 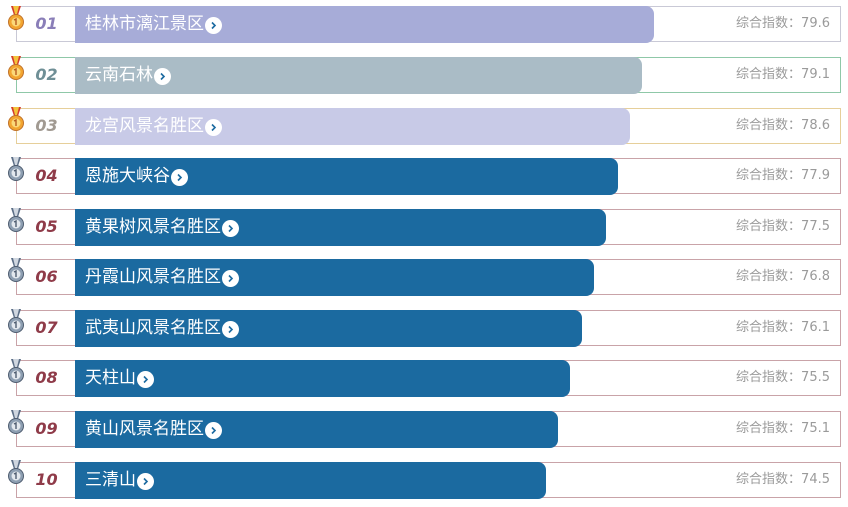 What do you see at coordinates (153, 328) in the screenshot?
I see `scenic-name: 武夷山风景名胜区` at bounding box center [153, 328].